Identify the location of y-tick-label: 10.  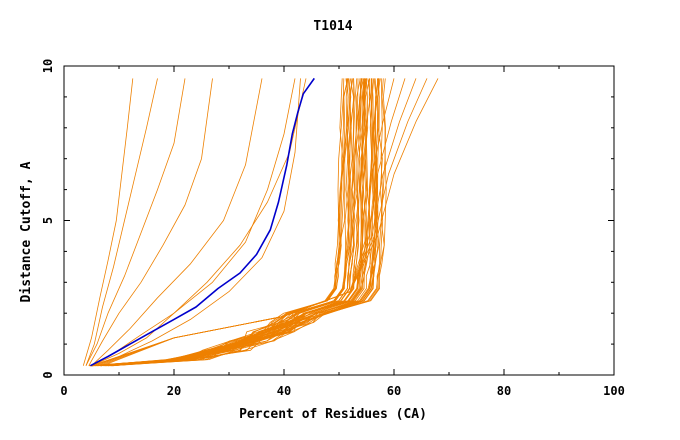
(48, 66).